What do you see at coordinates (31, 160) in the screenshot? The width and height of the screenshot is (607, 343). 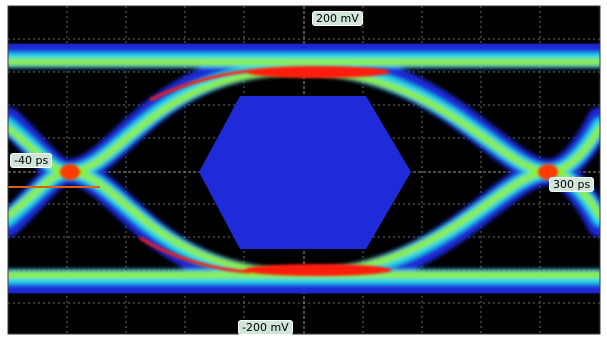 I see `time-left-cursor-label: -40 ps` at bounding box center [31, 160].